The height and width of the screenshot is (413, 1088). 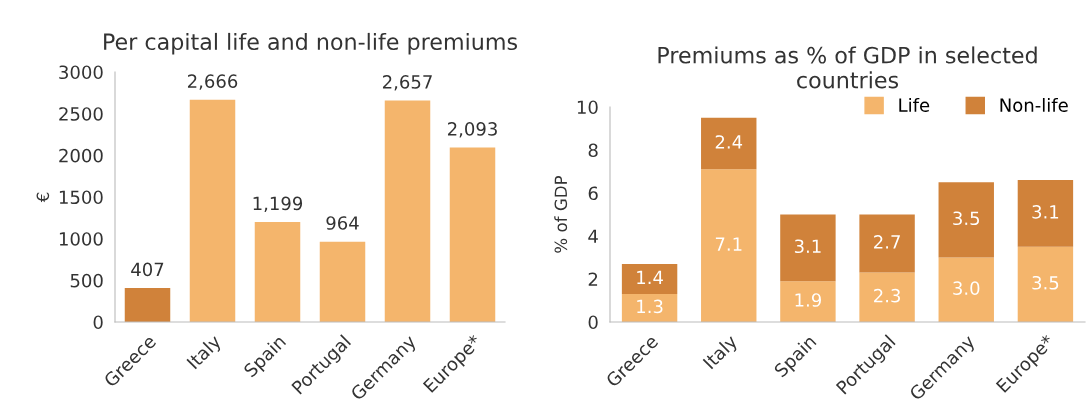 What do you see at coordinates (278, 204) in the screenshot?
I see `data-label: 1,199` at bounding box center [278, 204].